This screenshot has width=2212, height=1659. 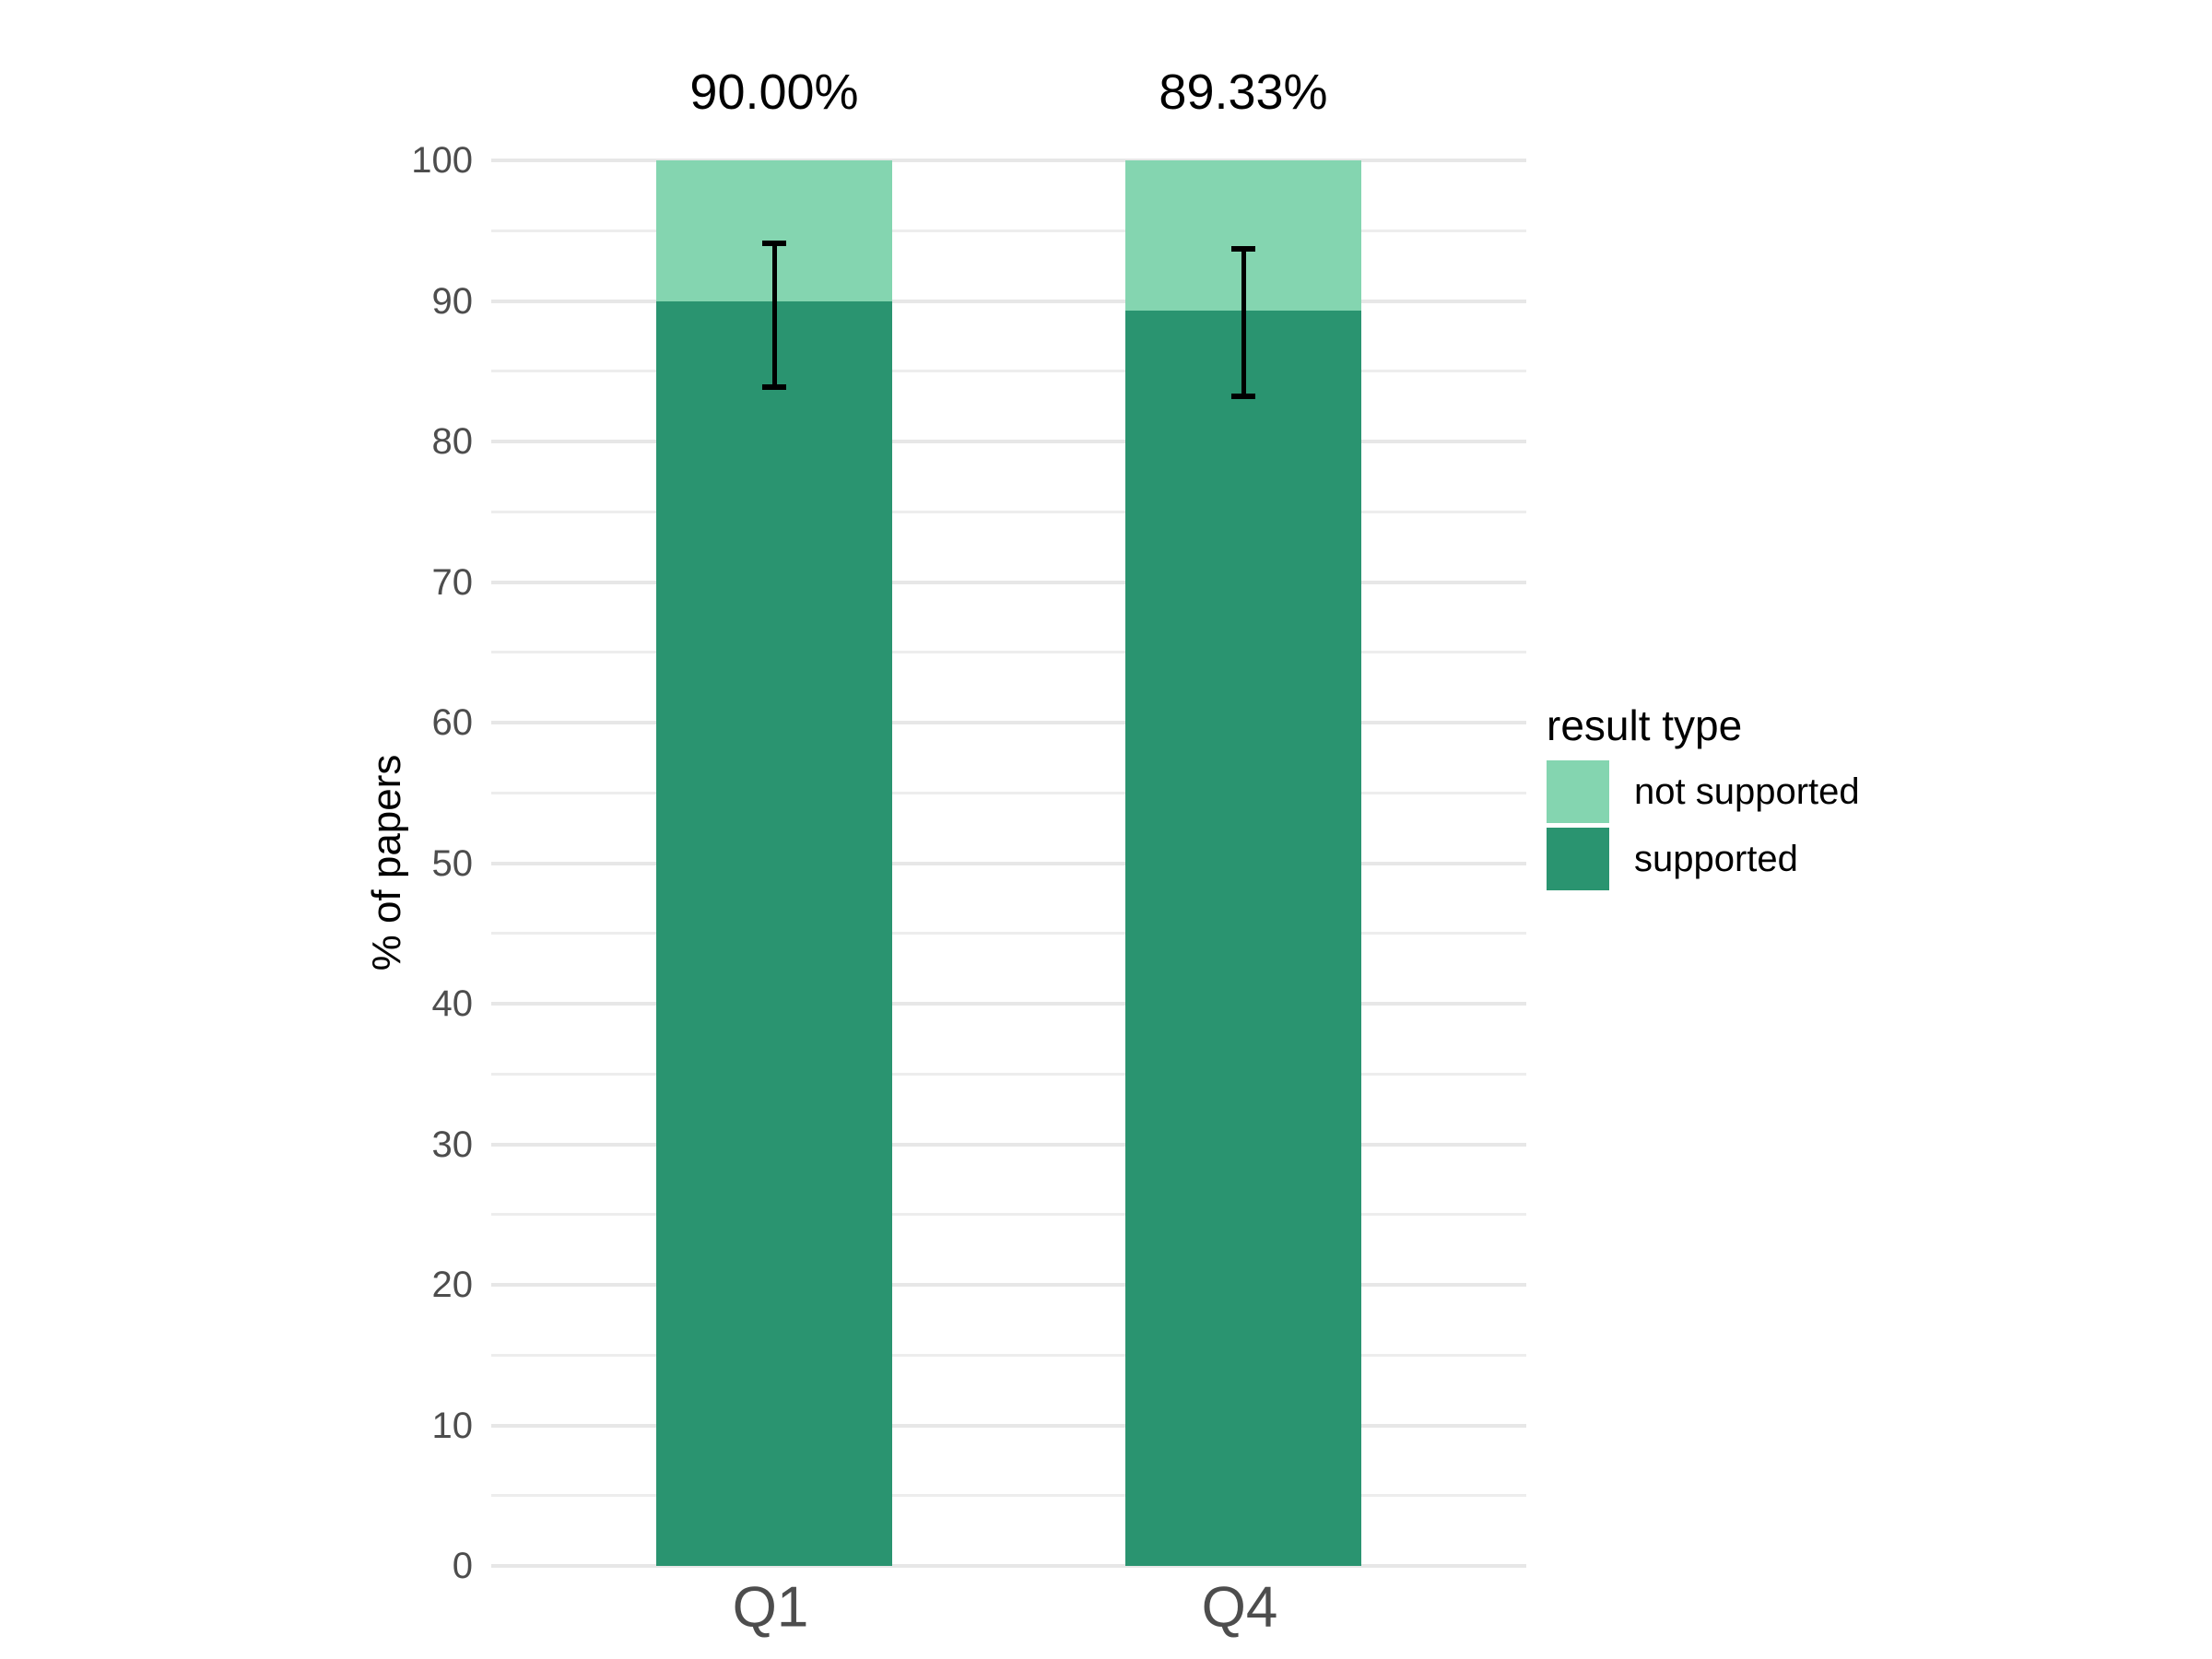 What do you see at coordinates (1578, 859) in the screenshot?
I see `legend-swatch-supported` at bounding box center [1578, 859].